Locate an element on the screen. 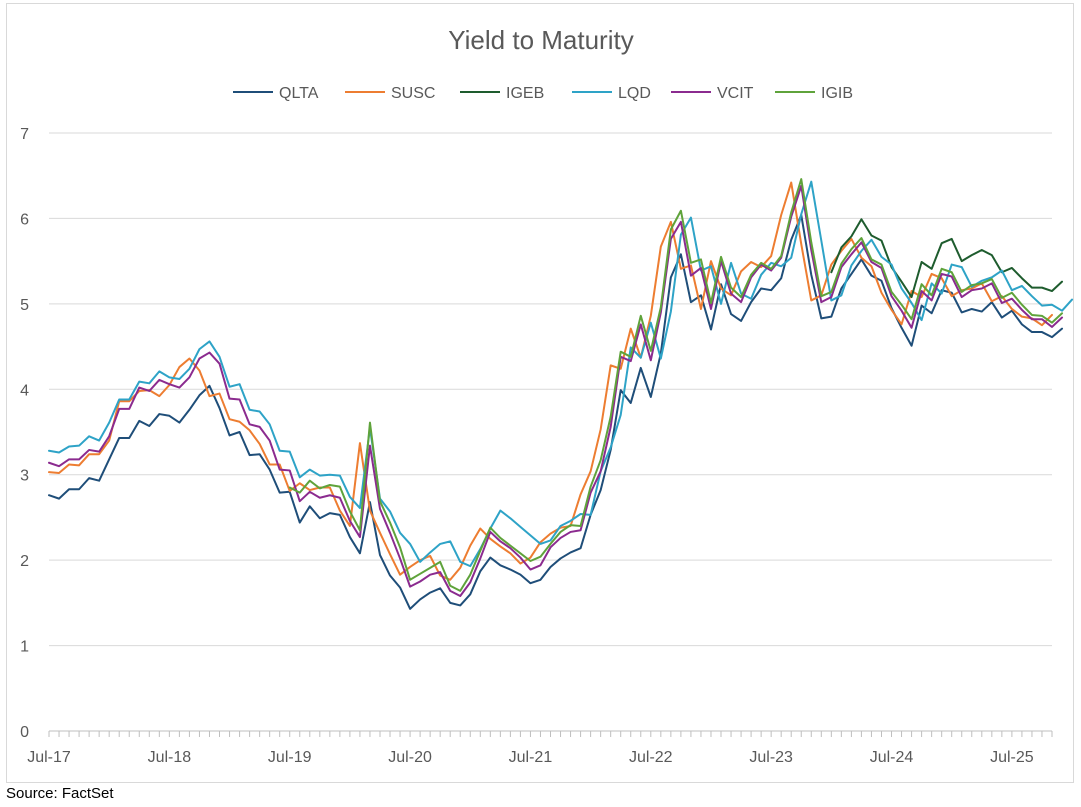 This screenshot has height=807, width=1081. legend-label: SUSC is located at coordinates (413, 93).